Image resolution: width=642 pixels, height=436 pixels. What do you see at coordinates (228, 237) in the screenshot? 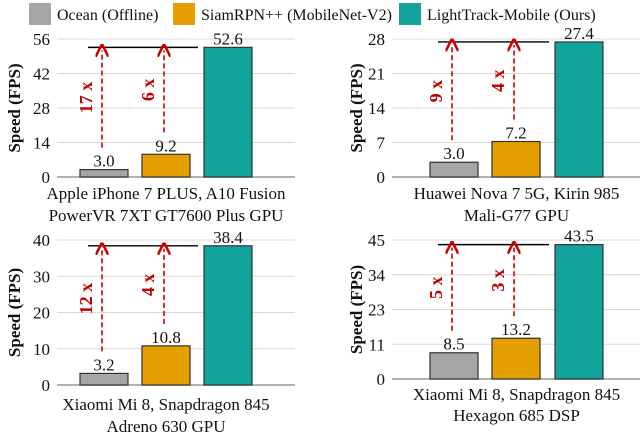
I see `value-label: 38.4` at bounding box center [228, 237].